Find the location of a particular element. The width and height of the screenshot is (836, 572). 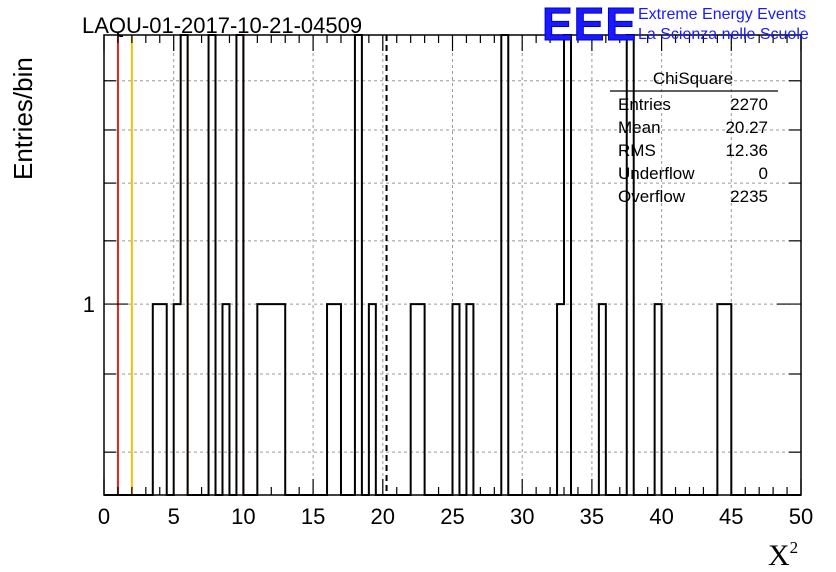

x-axis-label-superscript: 2 is located at coordinates (794, 547).